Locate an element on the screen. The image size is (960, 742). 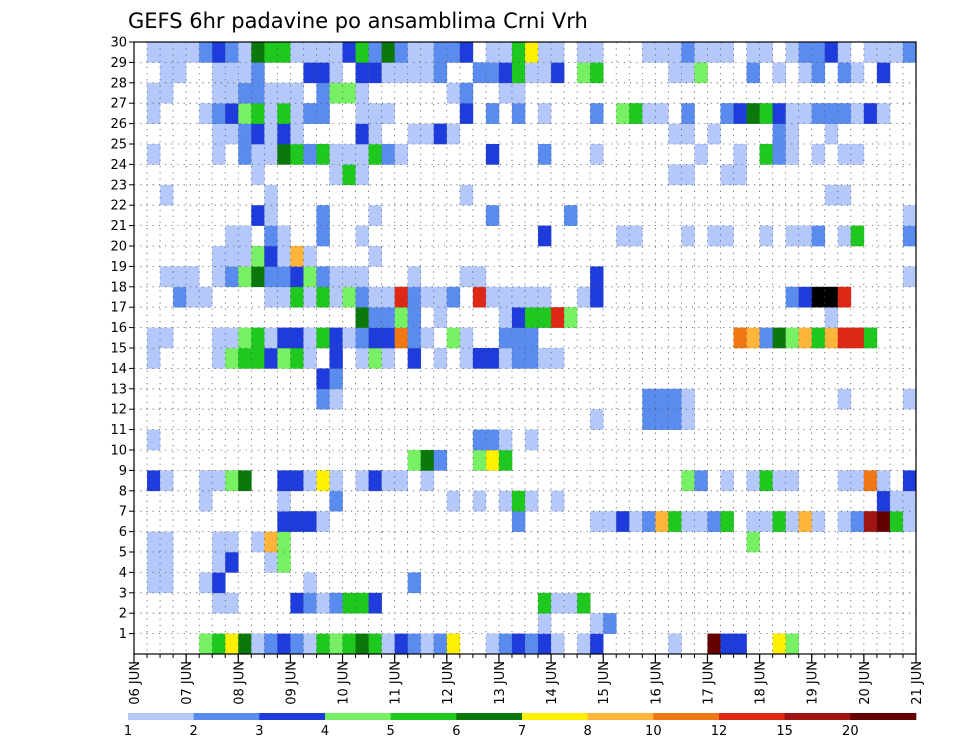
x-tick-label: 13 JUN is located at coordinates (500, 683).